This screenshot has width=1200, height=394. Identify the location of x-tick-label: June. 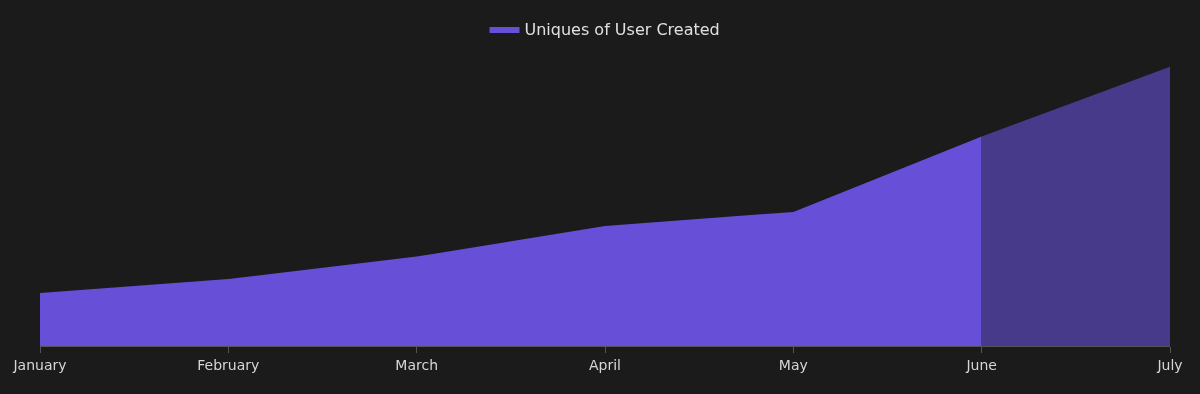
(981, 364).